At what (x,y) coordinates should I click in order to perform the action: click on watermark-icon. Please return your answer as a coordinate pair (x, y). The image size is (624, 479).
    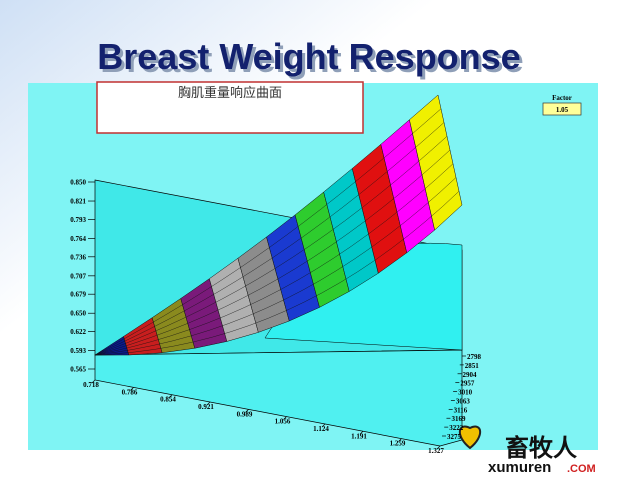
    Looking at the image, I should click on (470, 437).